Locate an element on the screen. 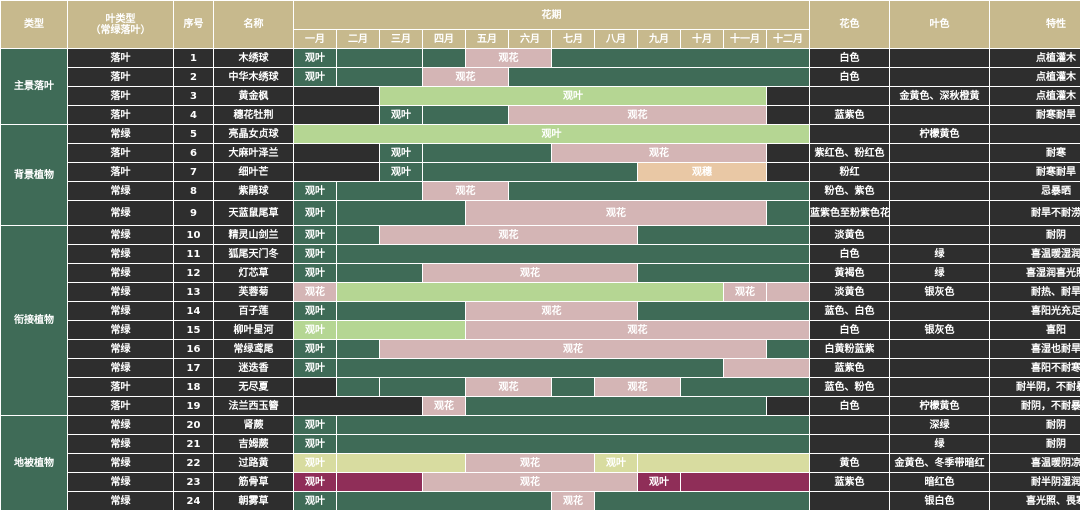 This screenshot has width=1080, height=513. number-cell: 10 is located at coordinates (193, 235).